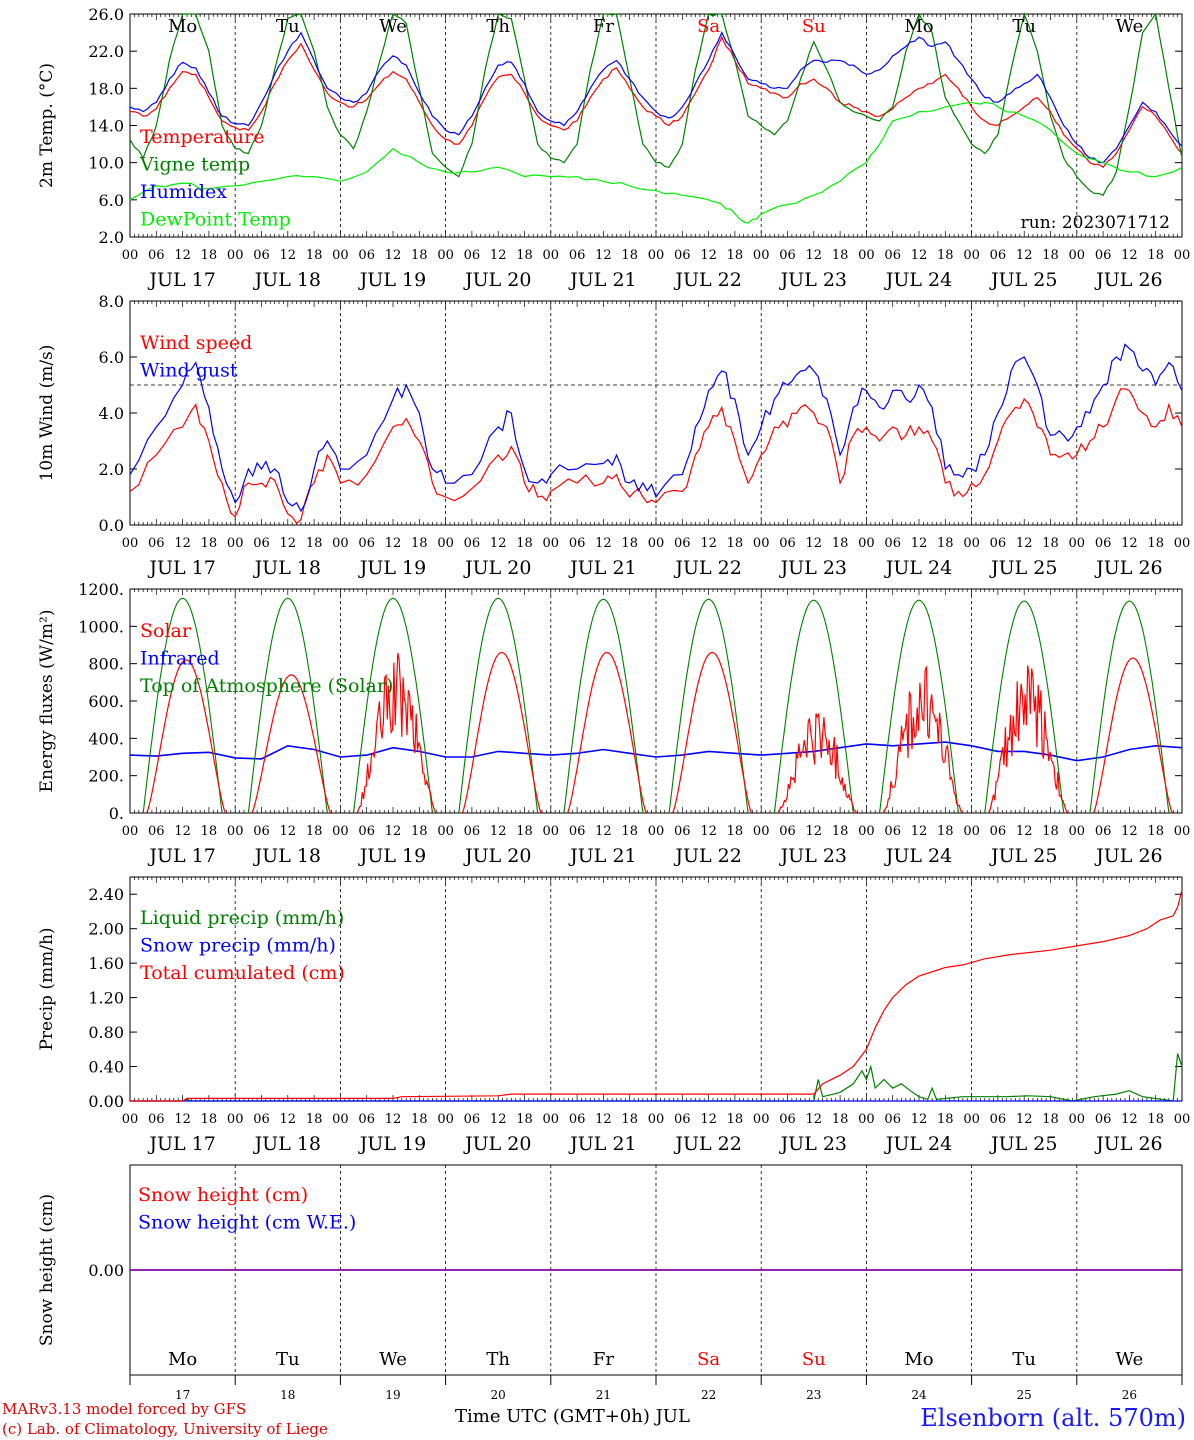 The height and width of the screenshot is (1440, 1194). I want to click on y-tick-label: 0.40, so click(106, 1067).